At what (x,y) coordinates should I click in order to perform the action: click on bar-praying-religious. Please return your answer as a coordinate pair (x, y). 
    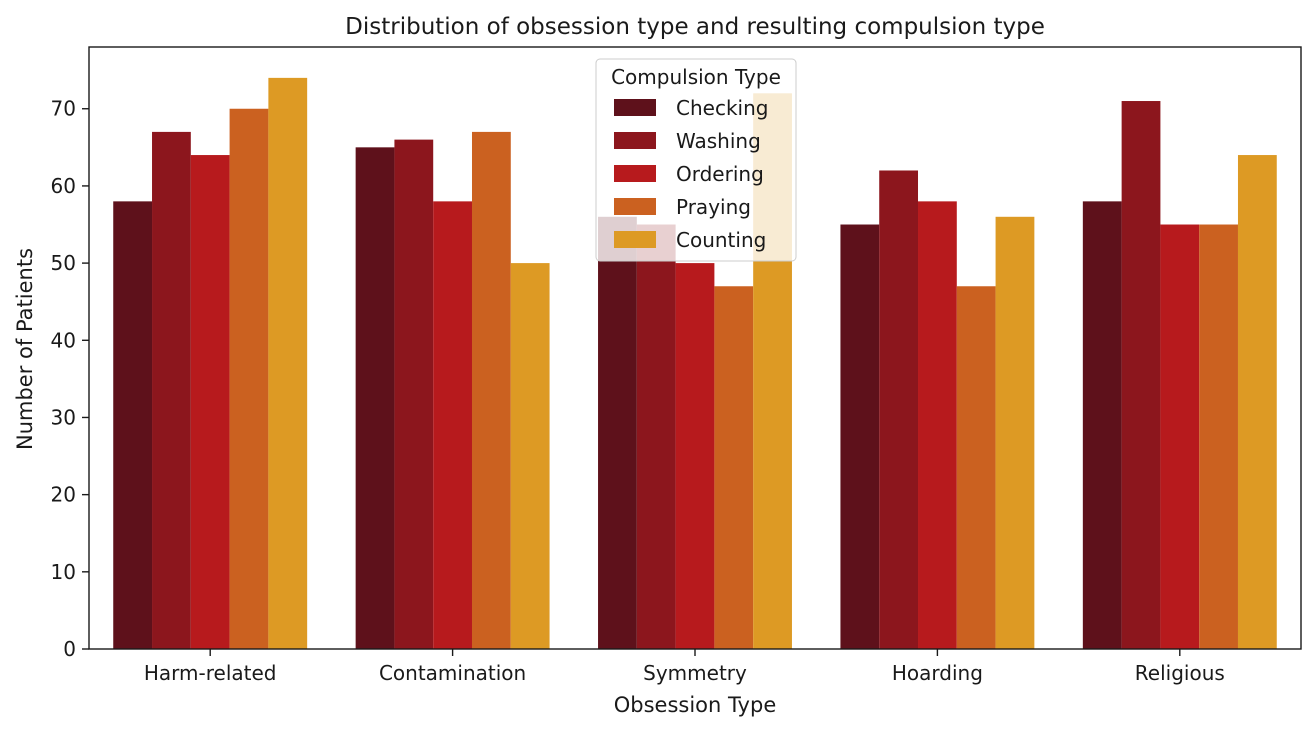
    Looking at the image, I should click on (1218, 436).